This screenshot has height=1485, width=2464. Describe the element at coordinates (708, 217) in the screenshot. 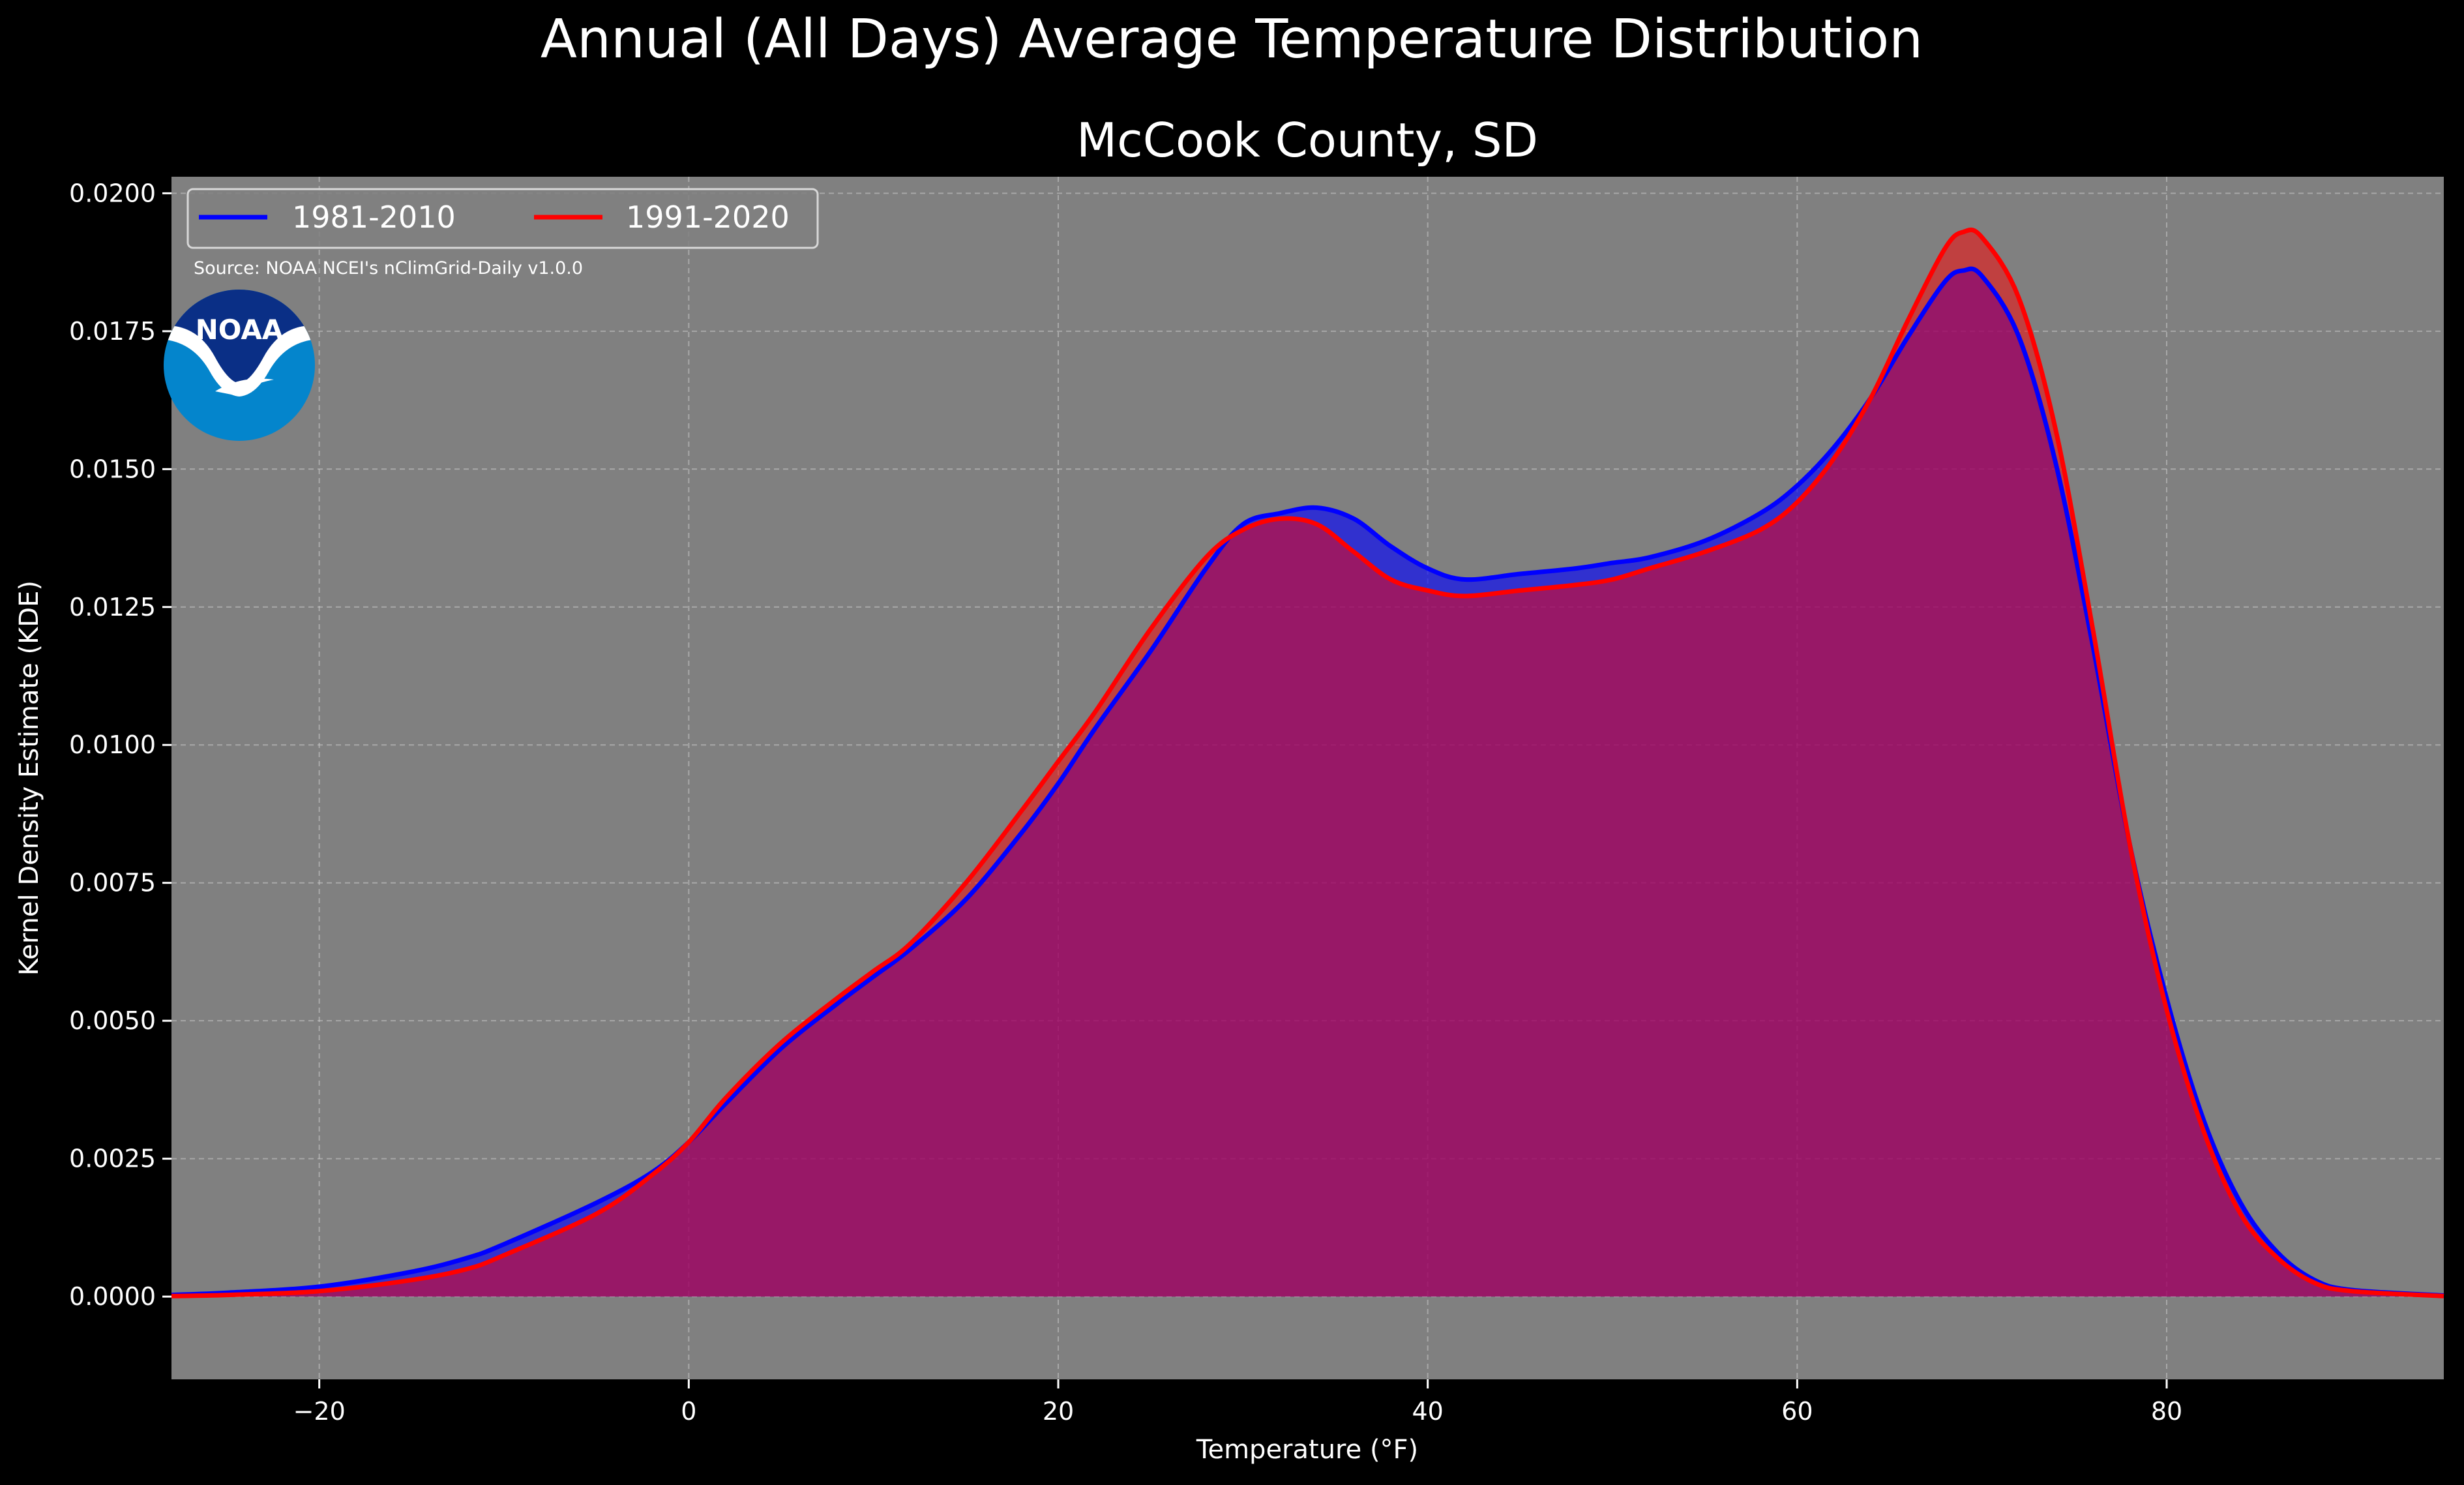

I see `legend-label-1991-2020: 1991-2020` at that location.